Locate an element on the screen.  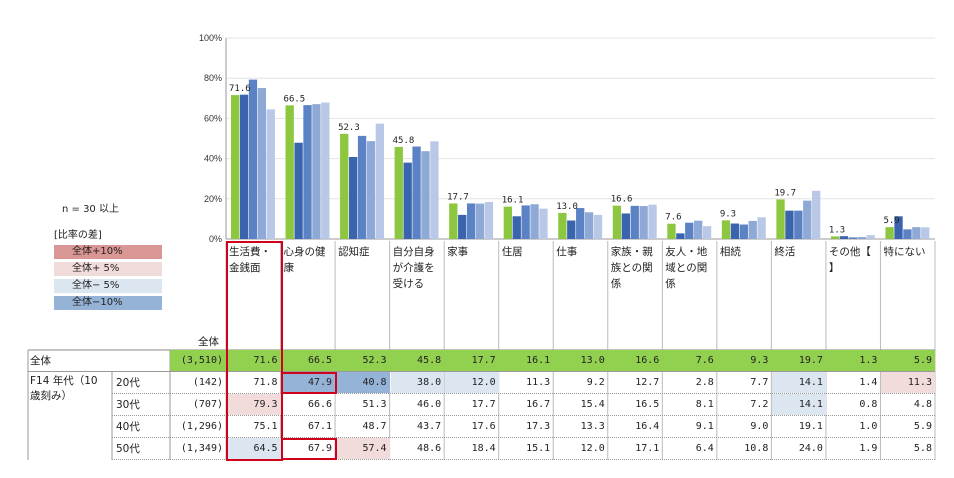
row-label: 50代 is located at coordinates (128, 449).